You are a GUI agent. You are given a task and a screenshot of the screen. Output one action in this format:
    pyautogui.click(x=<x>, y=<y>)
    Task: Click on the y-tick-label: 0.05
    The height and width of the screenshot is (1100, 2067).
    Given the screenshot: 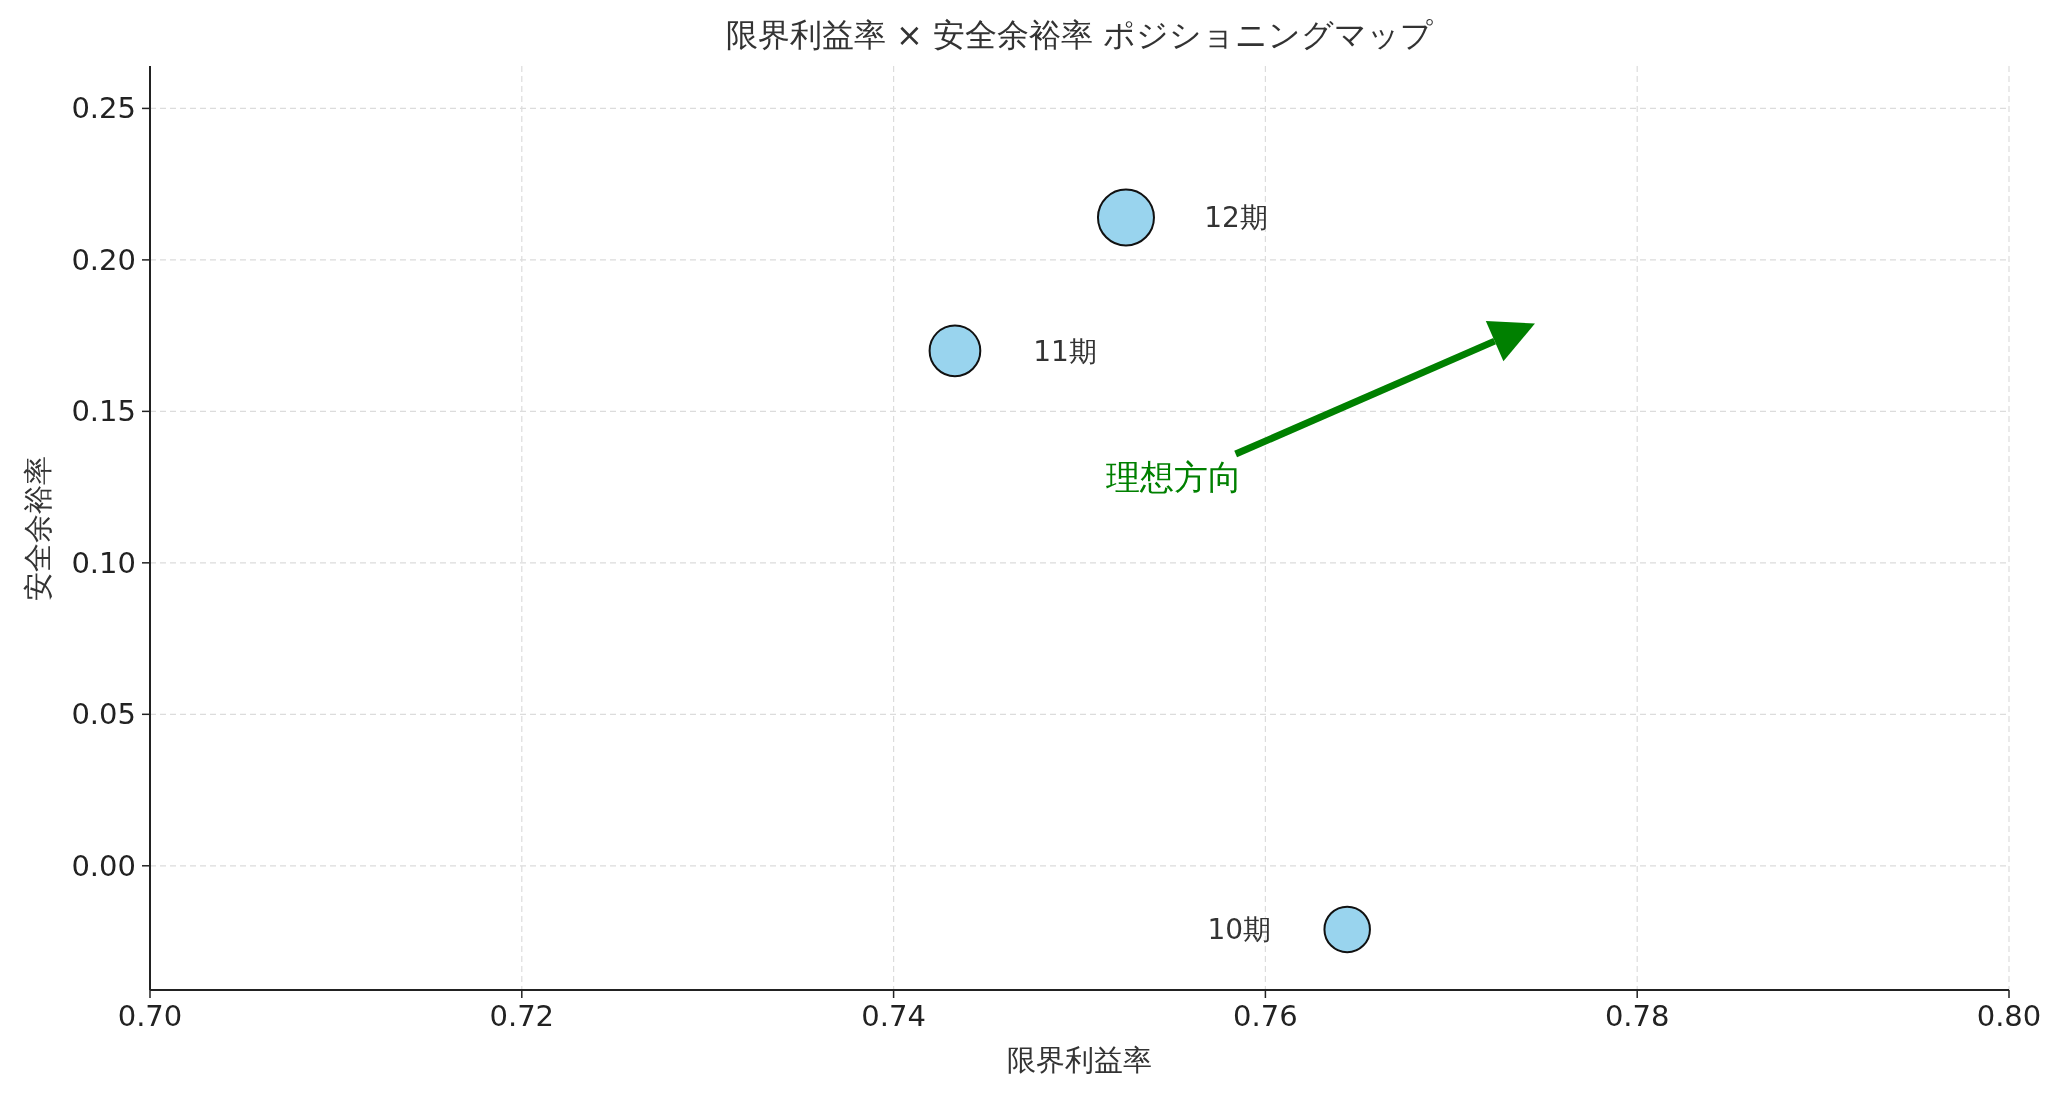 What is the action you would take?
    pyautogui.click(x=103, y=714)
    